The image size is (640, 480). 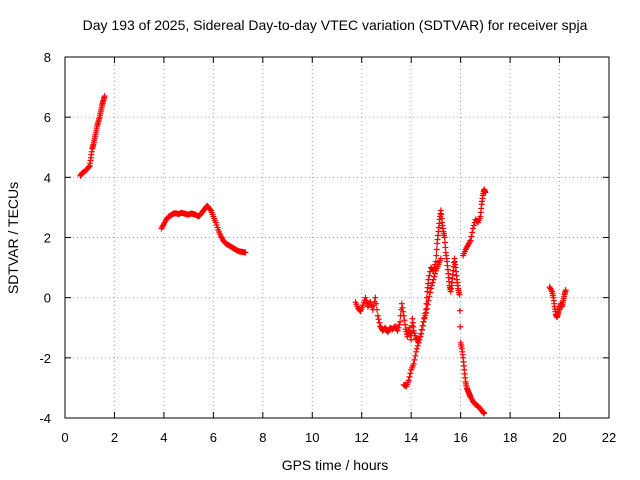 What do you see at coordinates (64, 437) in the screenshot?
I see `x-tick-label: 0` at bounding box center [64, 437].